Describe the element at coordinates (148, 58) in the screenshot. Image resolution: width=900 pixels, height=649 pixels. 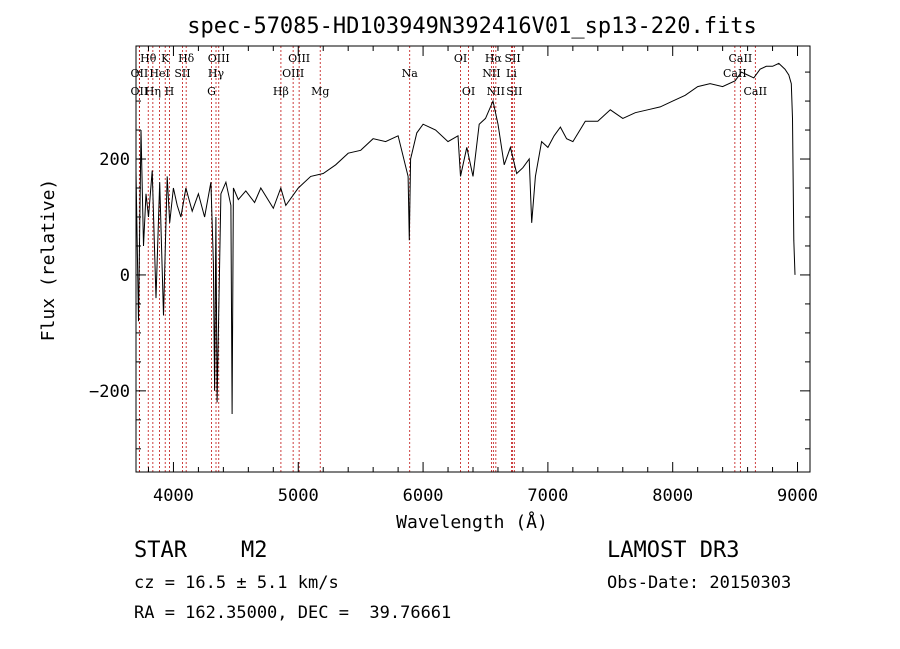
I see `spectral-line-label: Hθ` at that location.